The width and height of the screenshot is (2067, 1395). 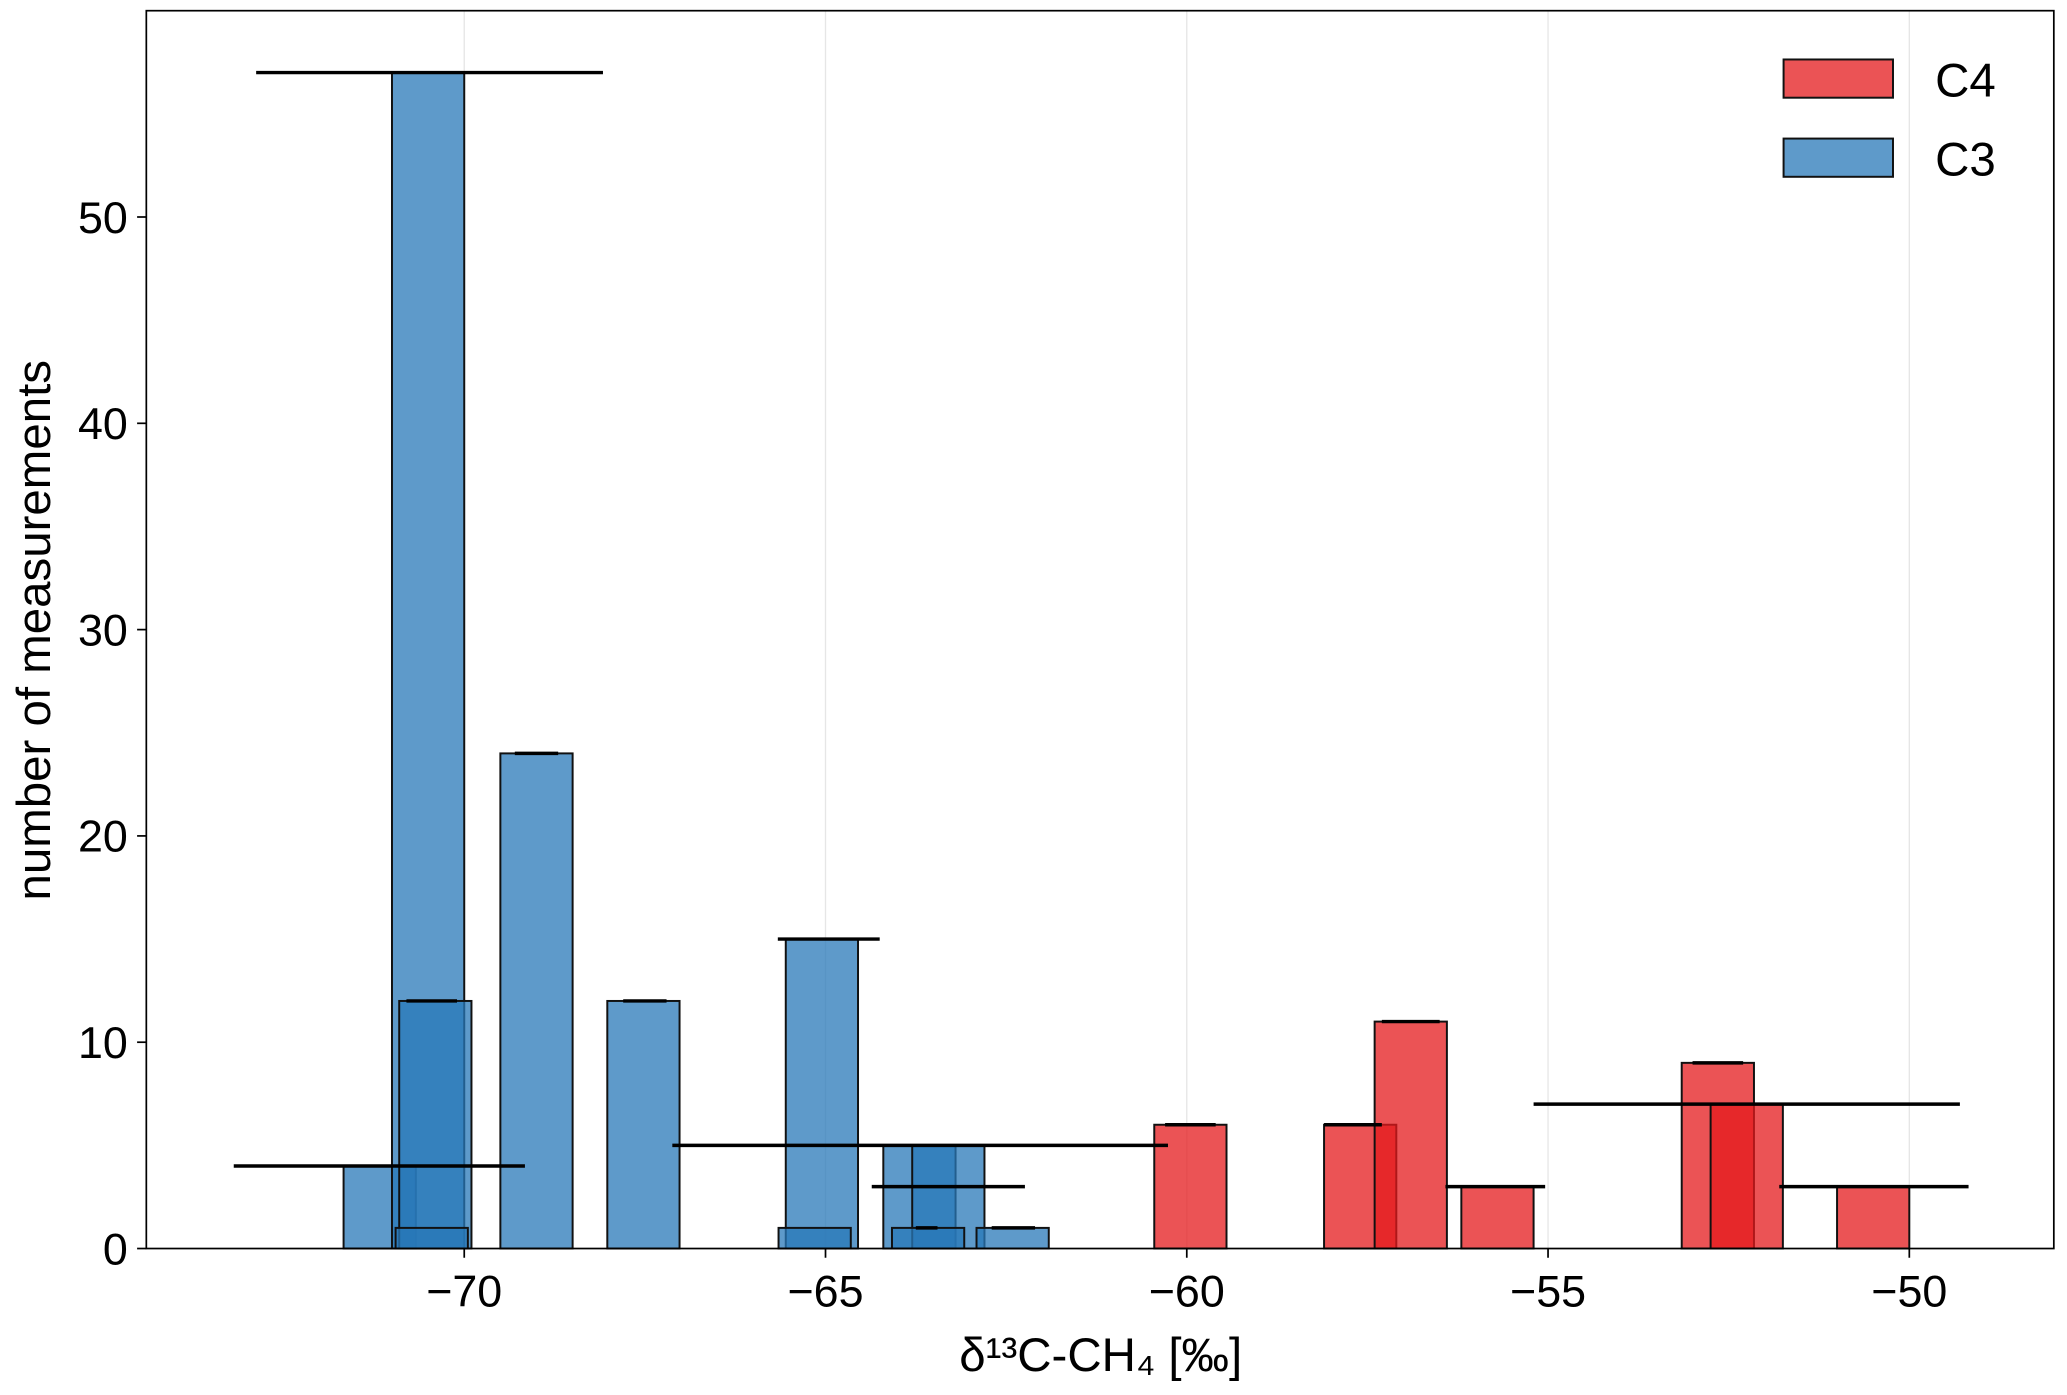 I want to click on x-axis-label: δ¹³C-CH₄ [‰], so click(x=1100, y=1355).